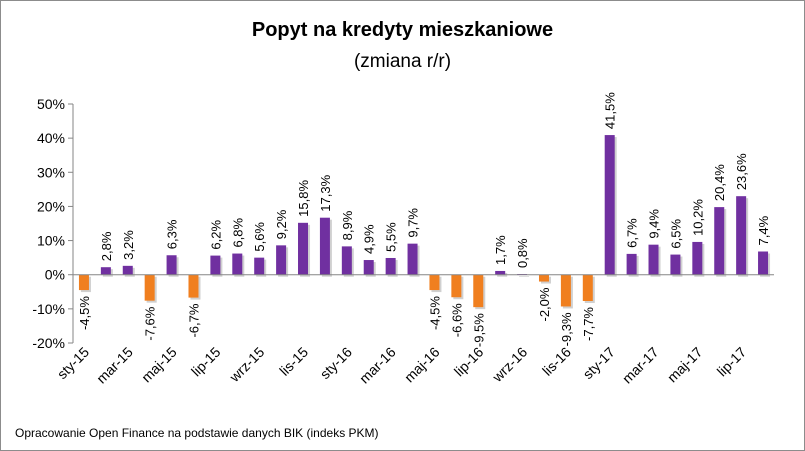  I want to click on y-tick-label: -20%, so click(48, 343).